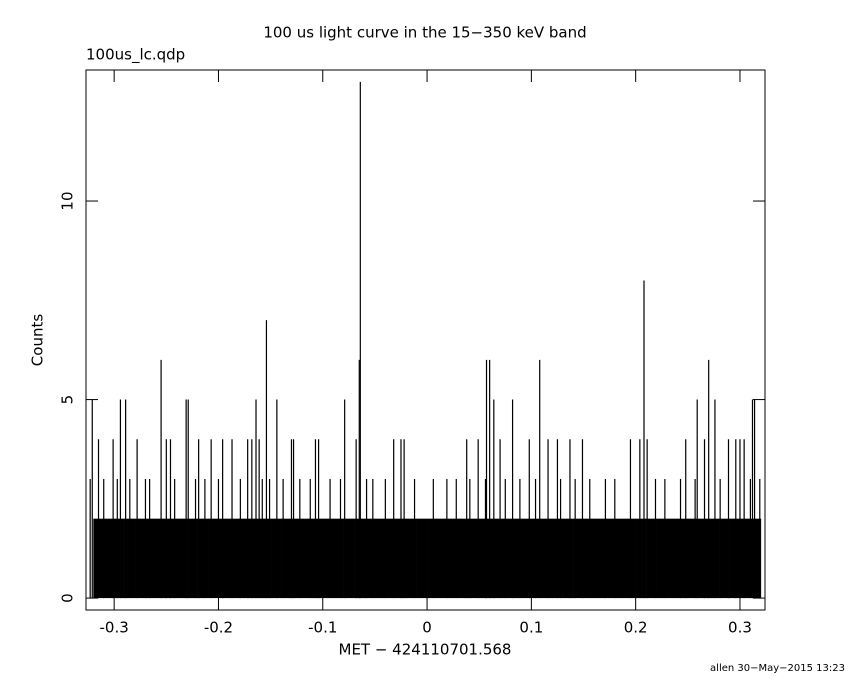 This screenshot has width=850, height=680. I want to click on x-tick-label: -0.2, so click(218, 628).